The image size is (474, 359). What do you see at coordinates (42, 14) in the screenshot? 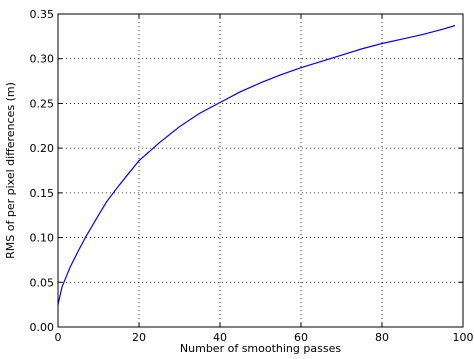
I see `y-tick-label: 0.35` at bounding box center [42, 14].